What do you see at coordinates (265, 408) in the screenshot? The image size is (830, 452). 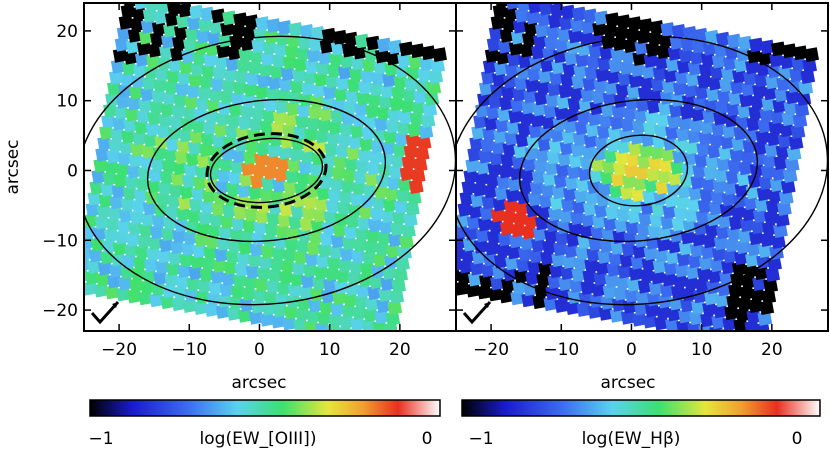 I see `colorbar-gradient` at bounding box center [265, 408].